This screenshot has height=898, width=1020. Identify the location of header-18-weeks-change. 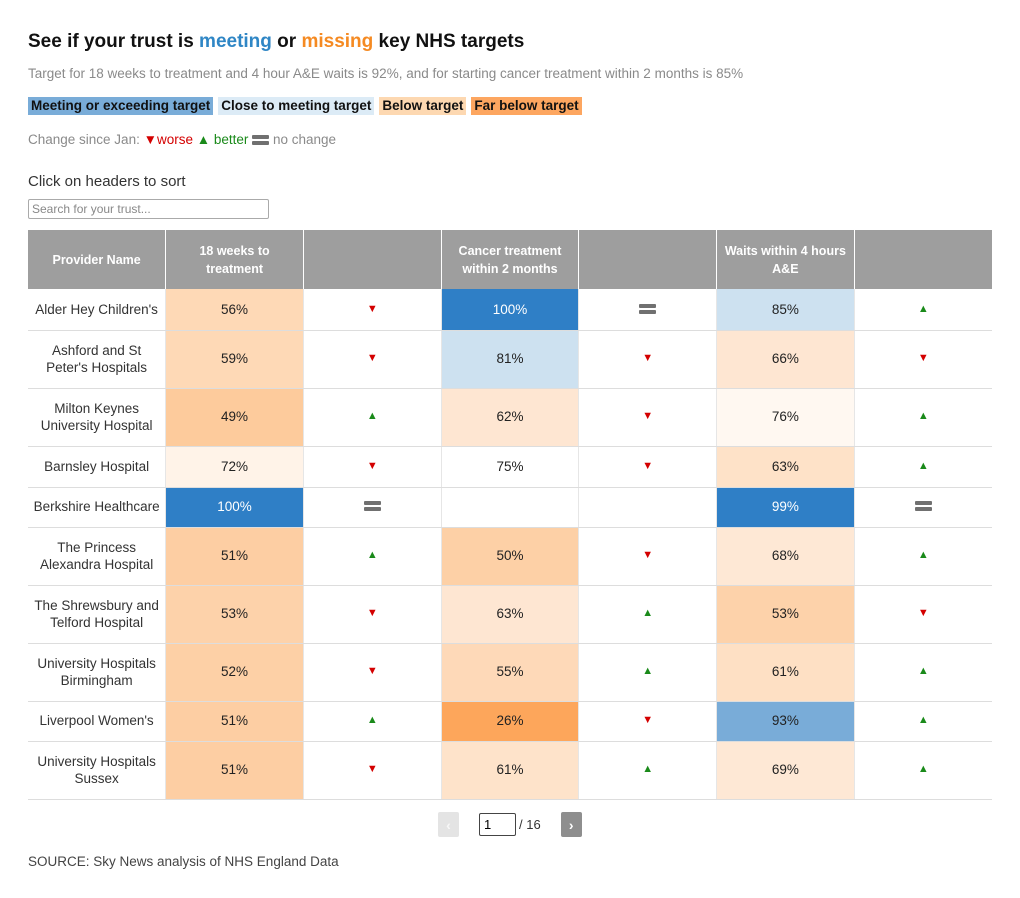
(372, 259).